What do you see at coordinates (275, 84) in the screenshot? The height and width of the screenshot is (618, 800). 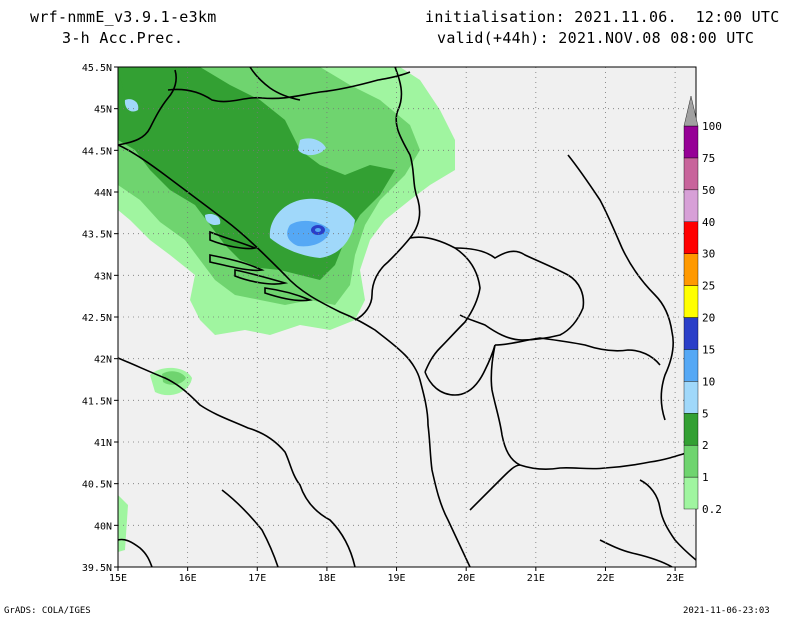 I see `border-hungary` at bounding box center [275, 84].